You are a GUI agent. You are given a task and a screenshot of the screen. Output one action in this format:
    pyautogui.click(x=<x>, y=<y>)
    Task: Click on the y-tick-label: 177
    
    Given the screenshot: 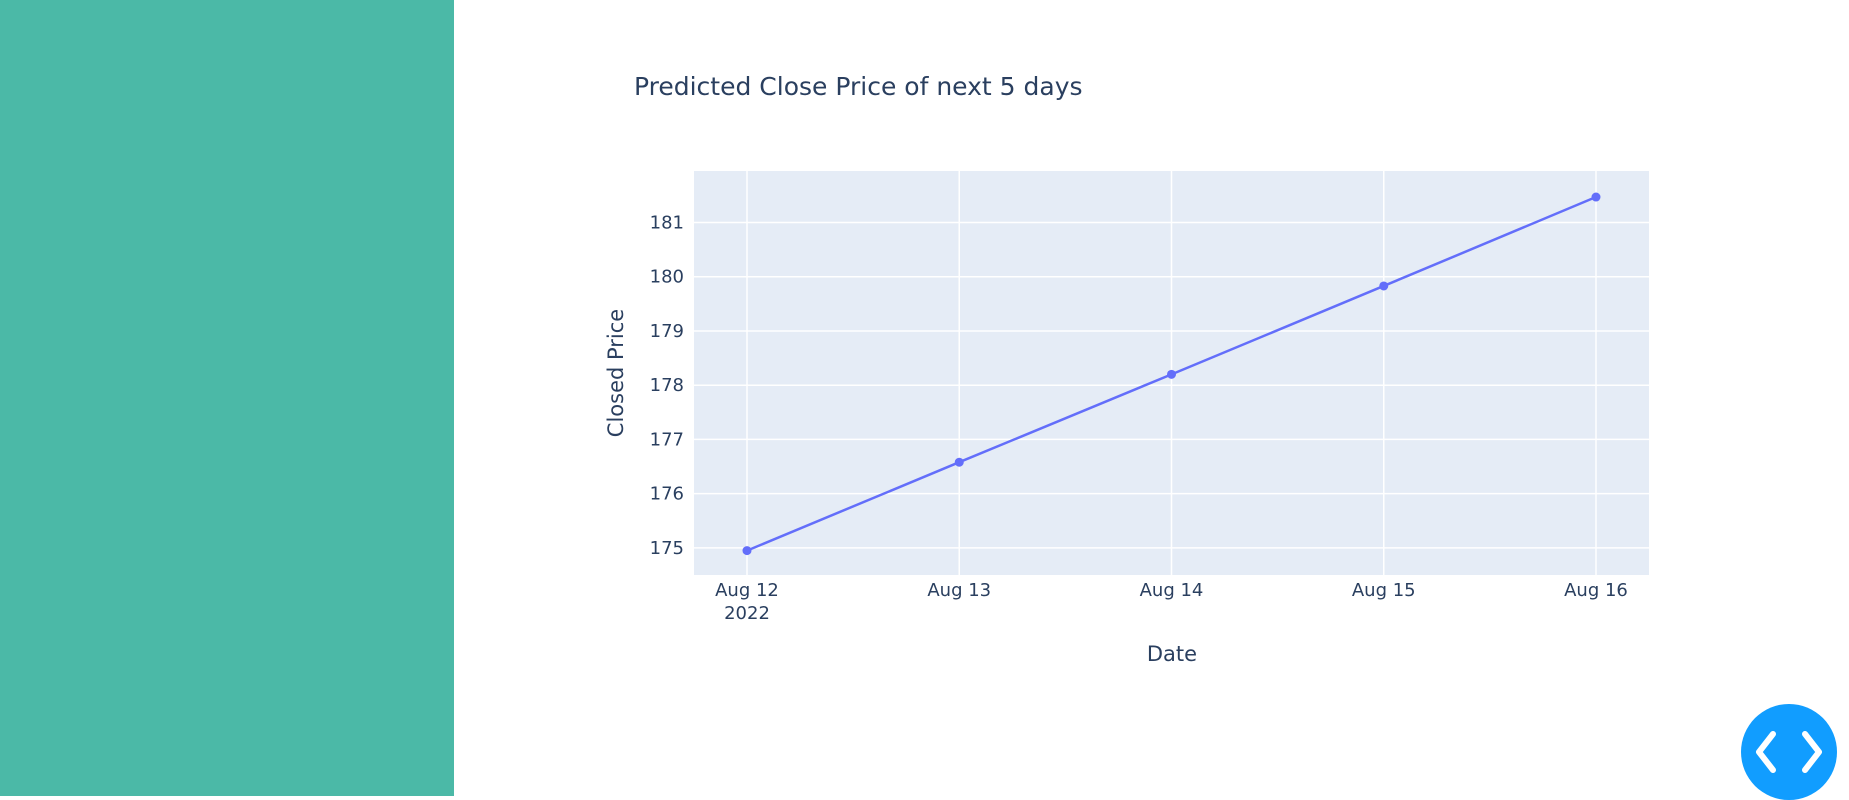 What is the action you would take?
    pyautogui.click(x=667, y=439)
    